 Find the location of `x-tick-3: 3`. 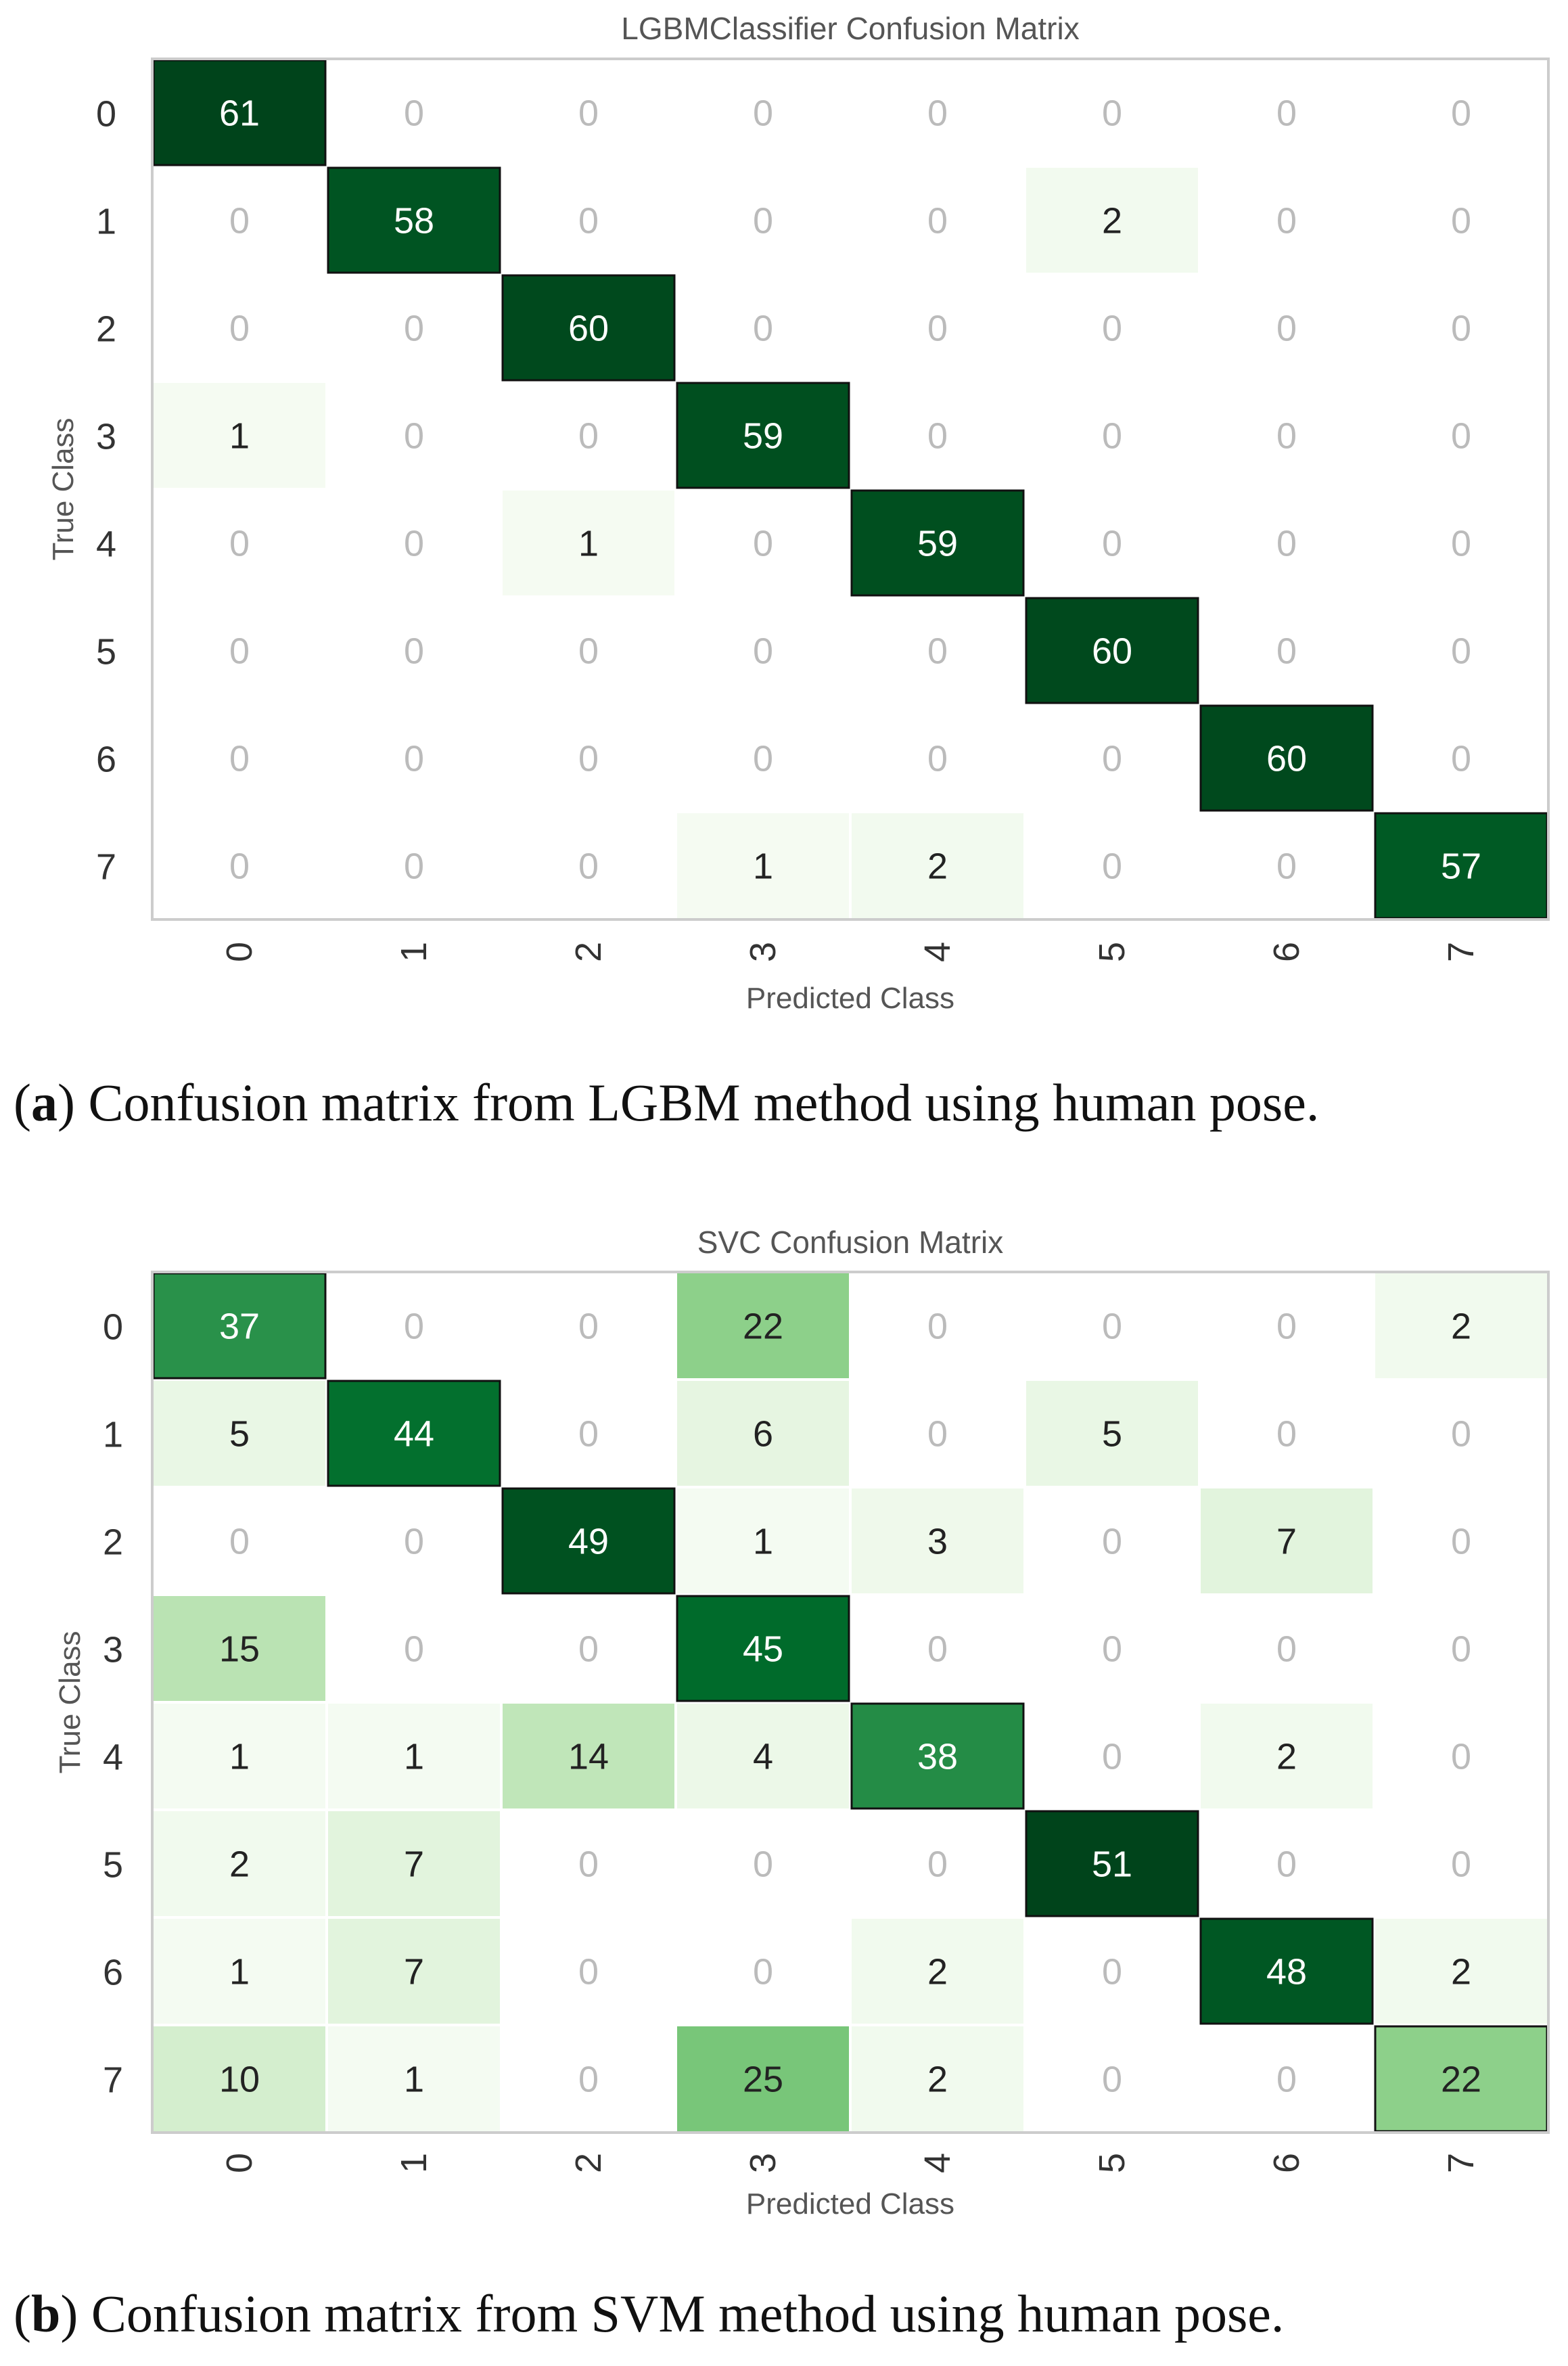

x-tick-3: 3 is located at coordinates (763, 2163).